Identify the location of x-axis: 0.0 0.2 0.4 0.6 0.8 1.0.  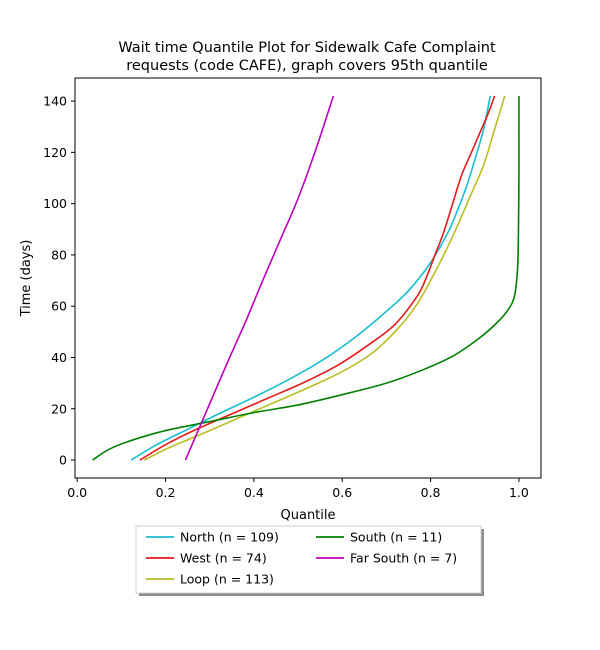
(298, 489).